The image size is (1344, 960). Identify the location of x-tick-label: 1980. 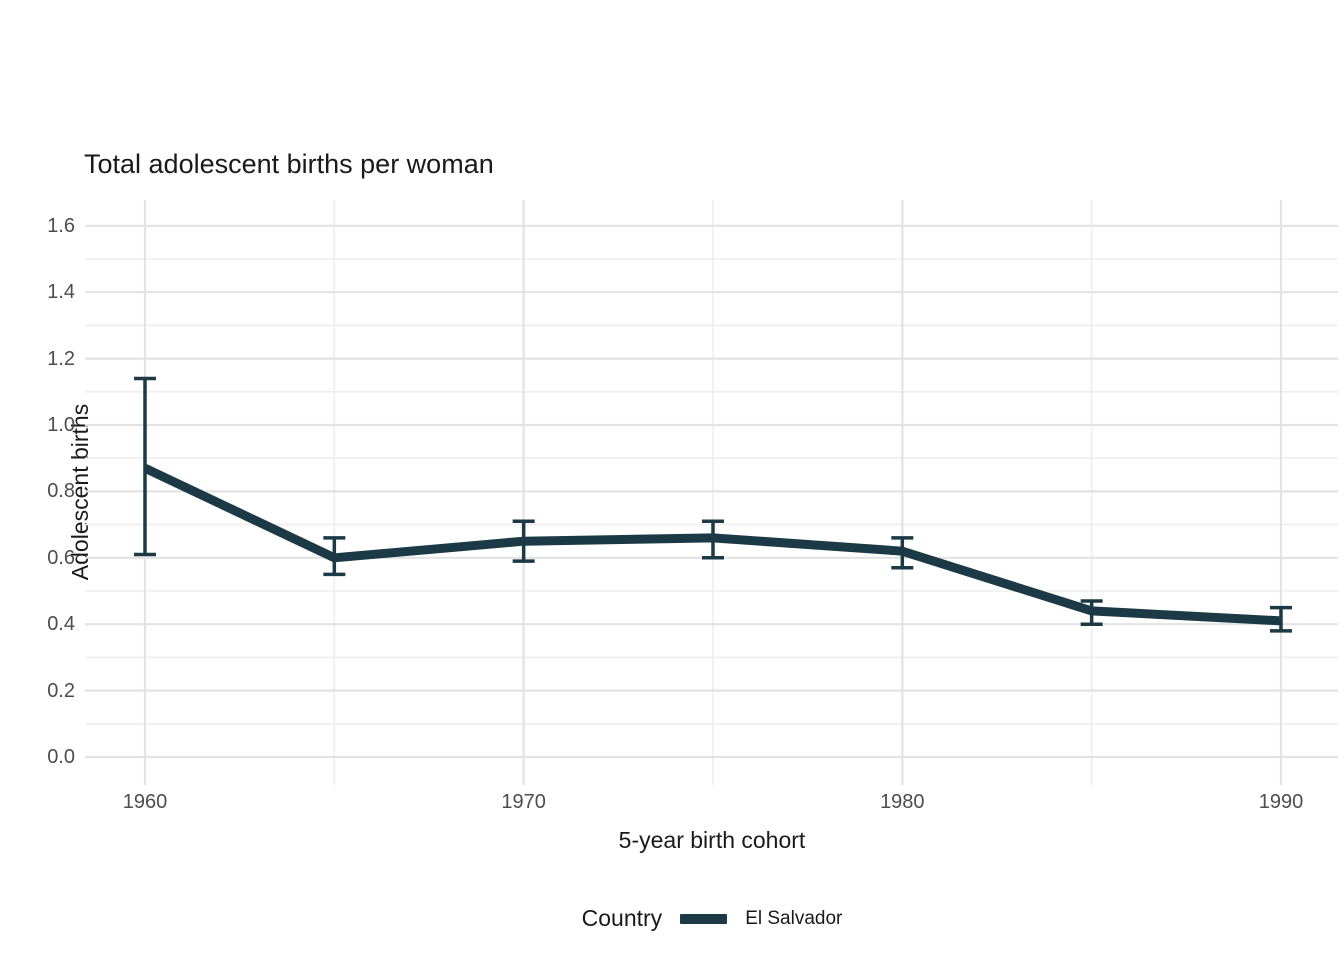
(902, 802).